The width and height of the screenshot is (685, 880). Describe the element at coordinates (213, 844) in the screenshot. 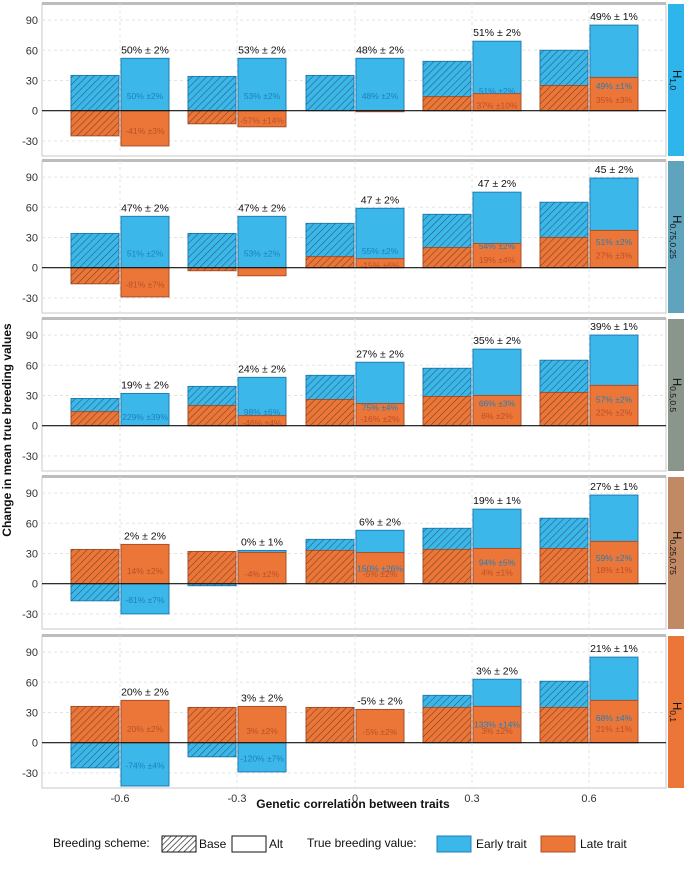

I see `legend-label-base: Base` at that location.